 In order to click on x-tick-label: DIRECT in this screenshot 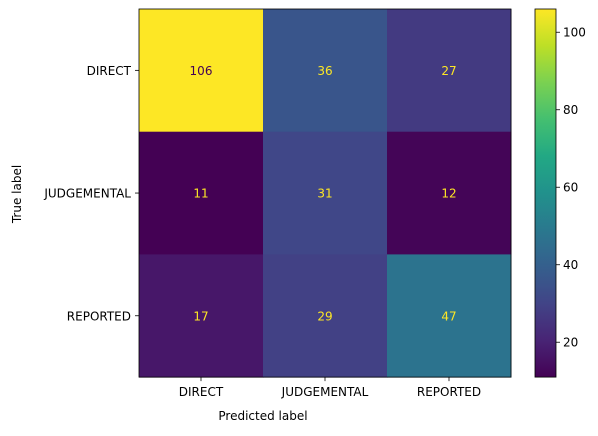, I will do `click(201, 392)`.